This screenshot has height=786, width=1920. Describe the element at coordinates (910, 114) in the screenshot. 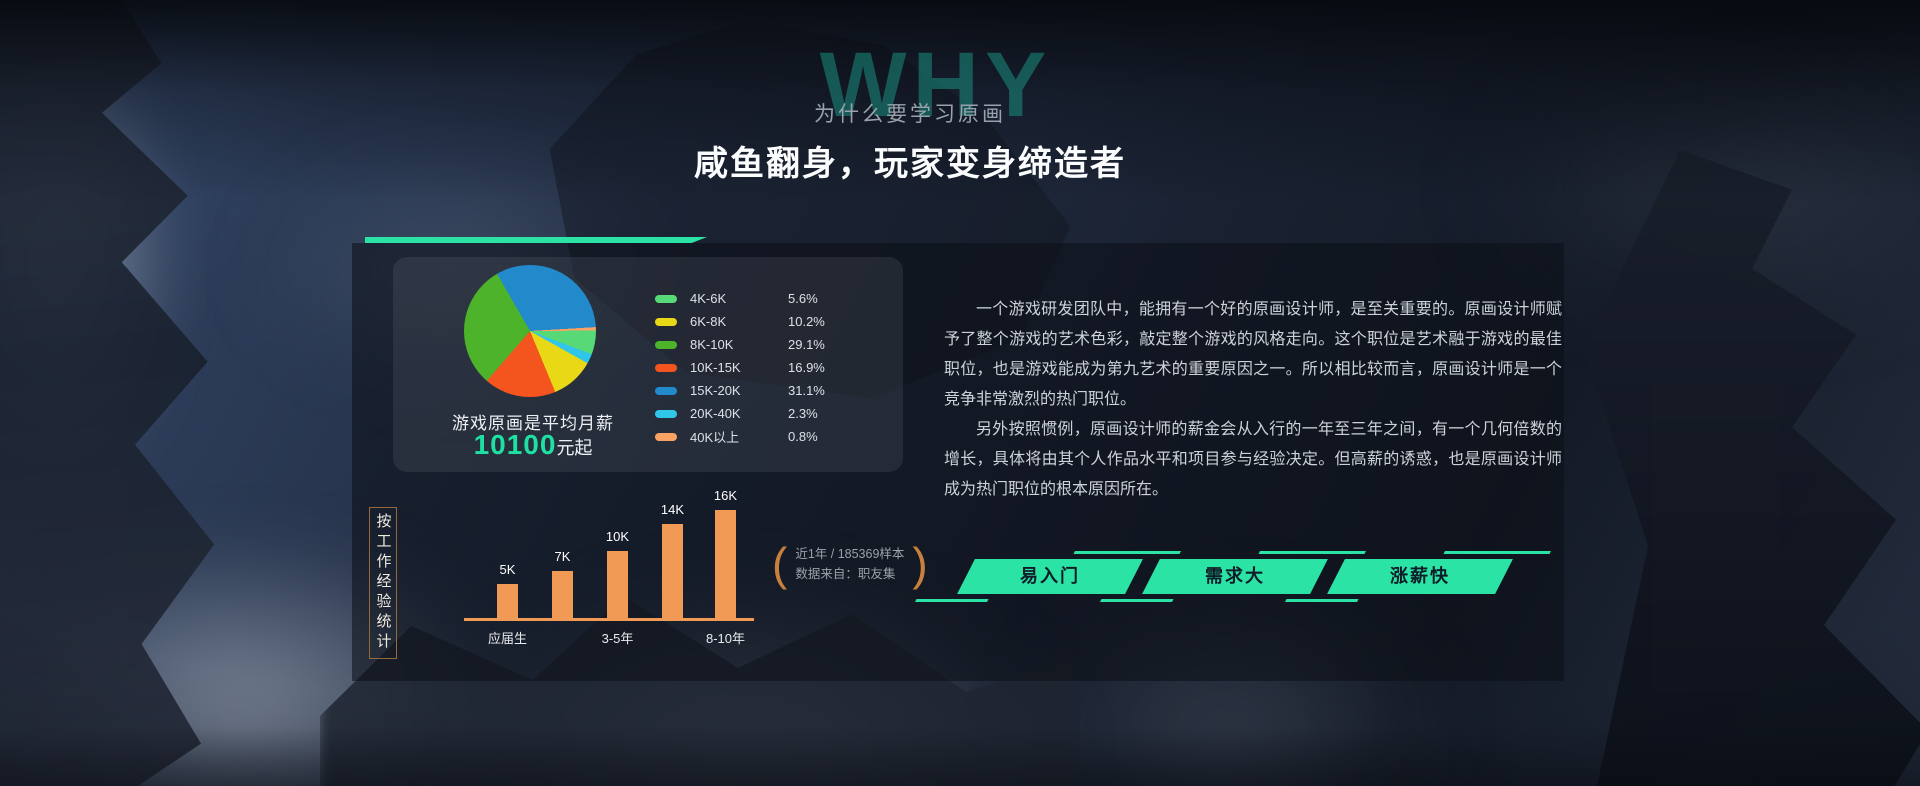

I see `section-subtitle: 为什么要学习原画` at that location.